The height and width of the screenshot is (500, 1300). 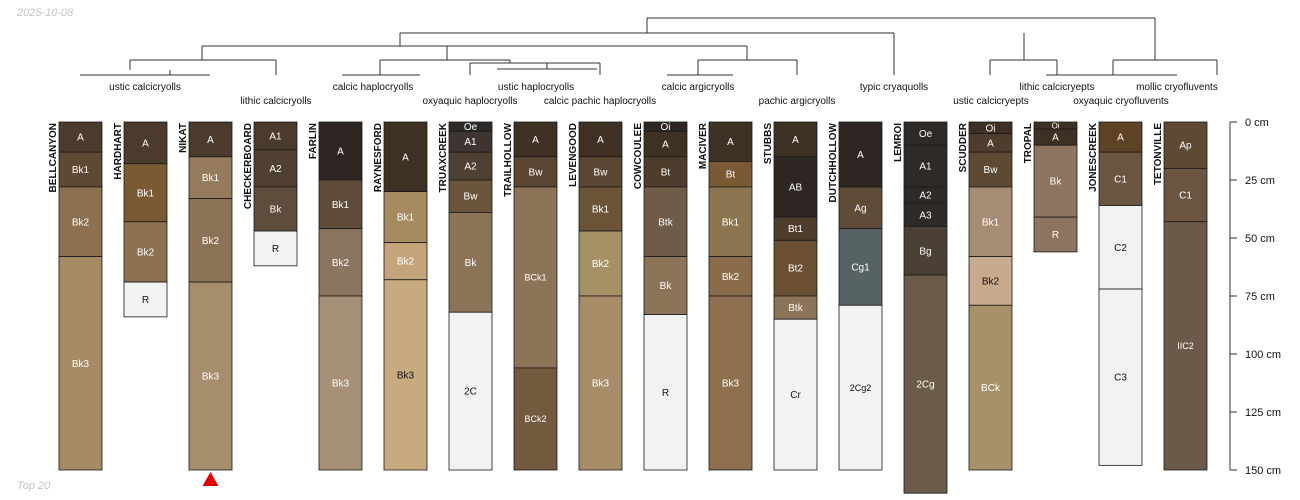 What do you see at coordinates (991, 128) in the screenshot?
I see `horizon-label: Oi` at bounding box center [991, 128].